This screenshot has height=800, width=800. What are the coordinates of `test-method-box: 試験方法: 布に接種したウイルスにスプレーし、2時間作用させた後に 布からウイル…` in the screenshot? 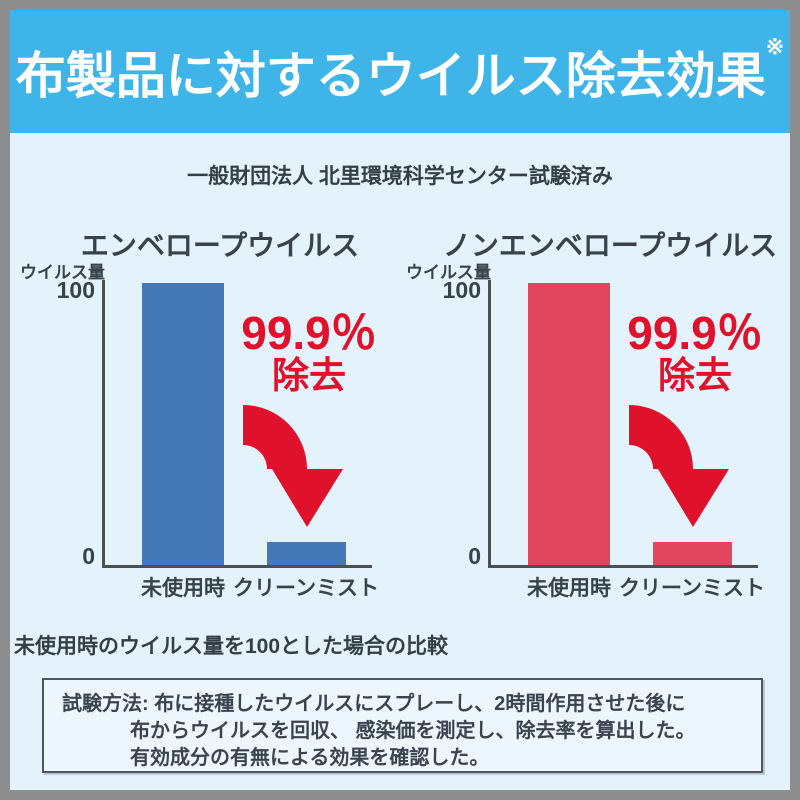 It's located at (402, 725).